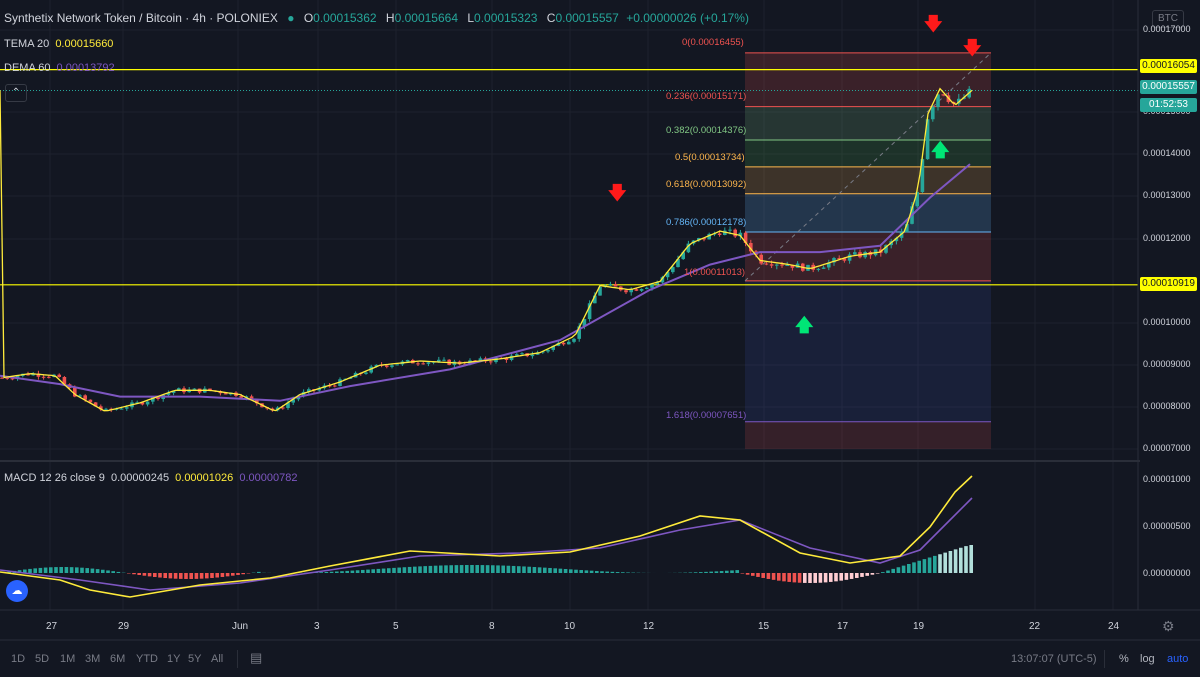 The image size is (1200, 677). I want to click on time-axis-label: 8, so click(492, 626).